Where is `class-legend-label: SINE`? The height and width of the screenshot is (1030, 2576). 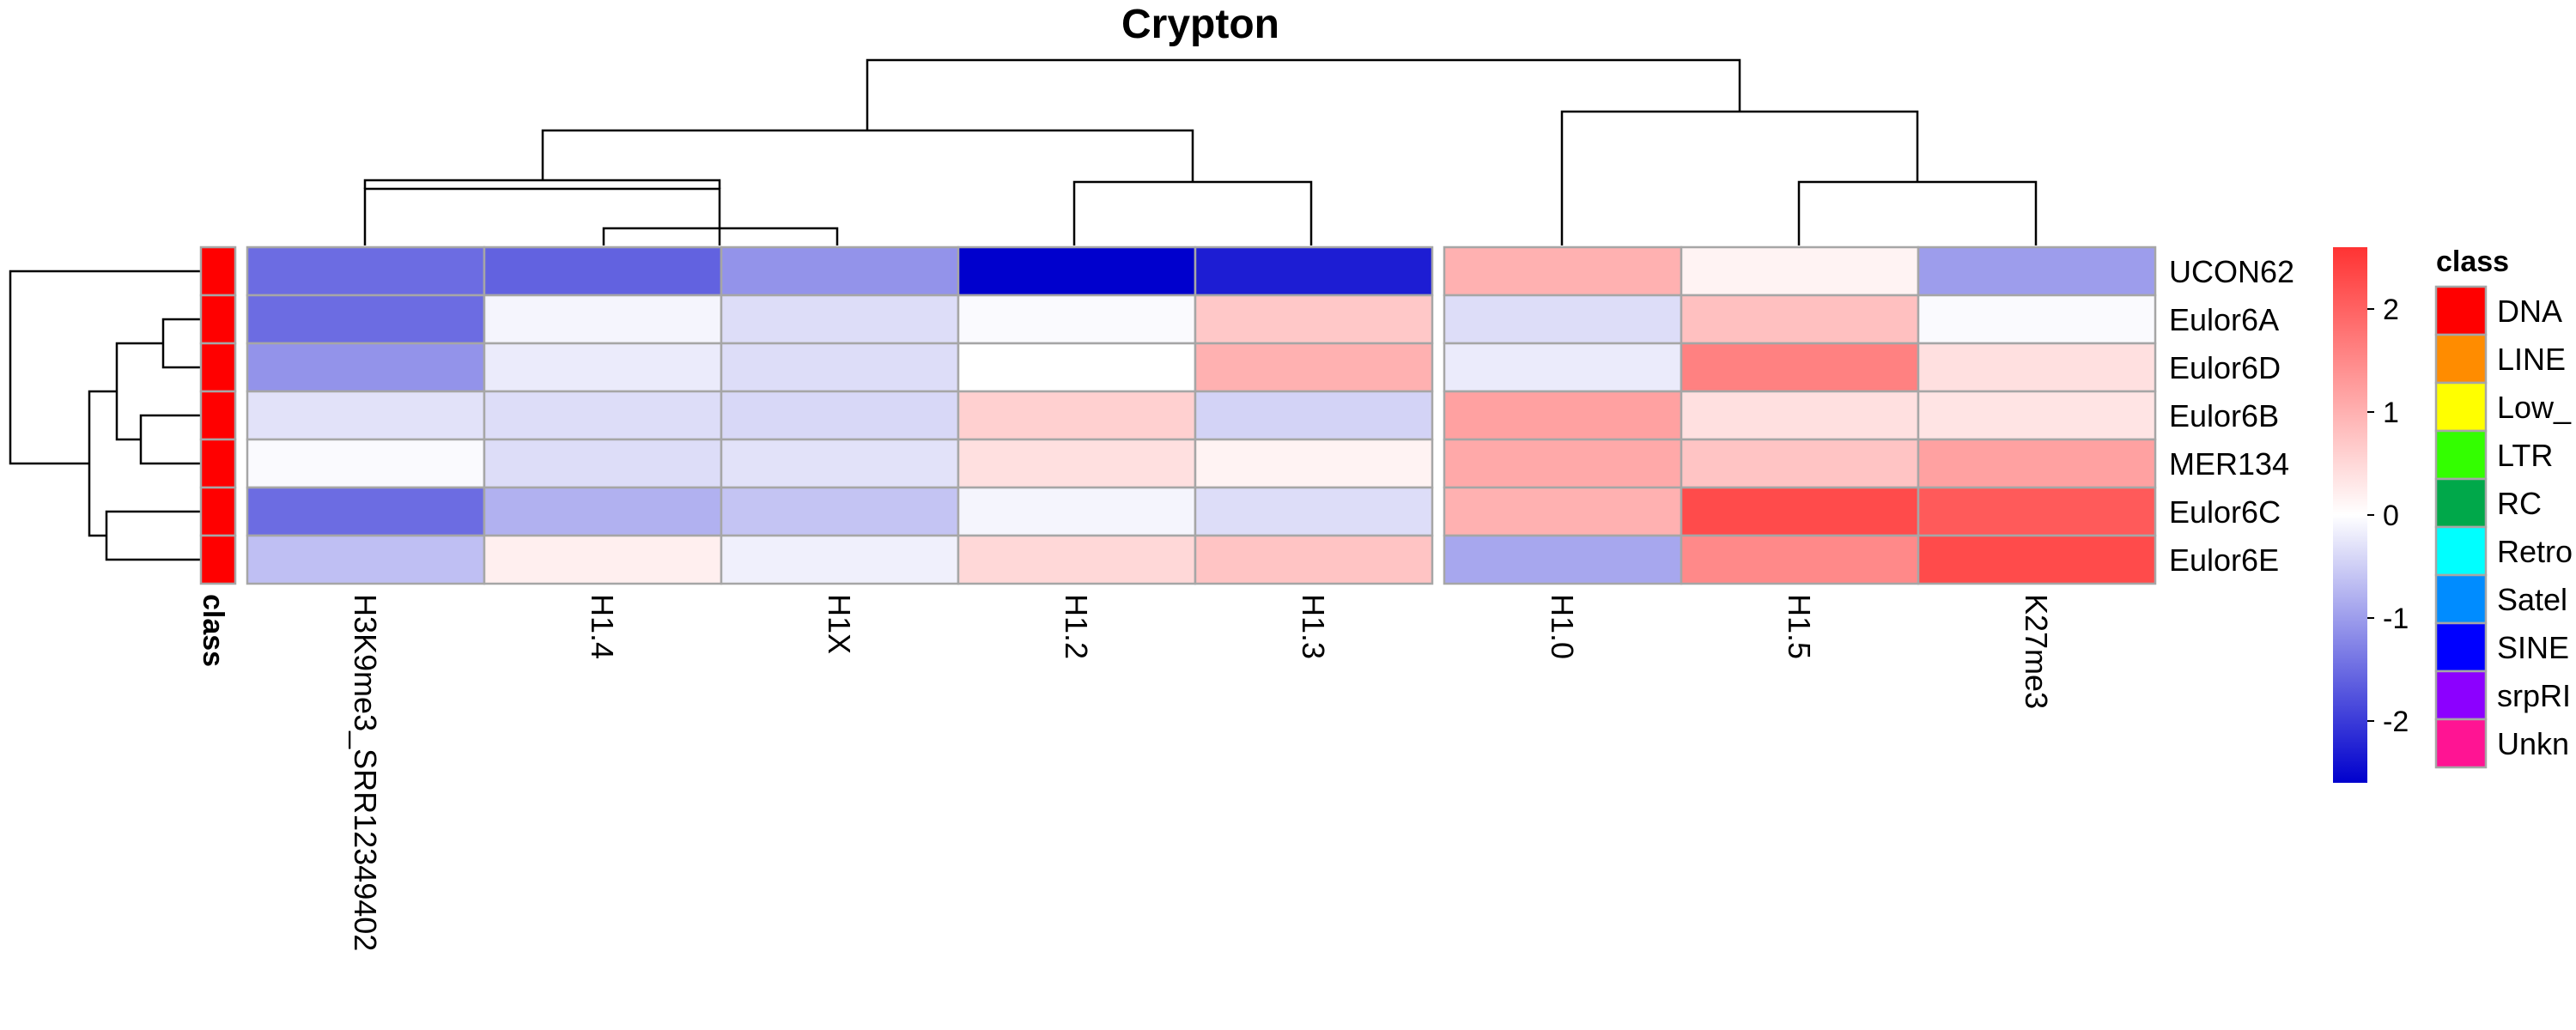
class-legend-label: SINE is located at coordinates (2533, 647).